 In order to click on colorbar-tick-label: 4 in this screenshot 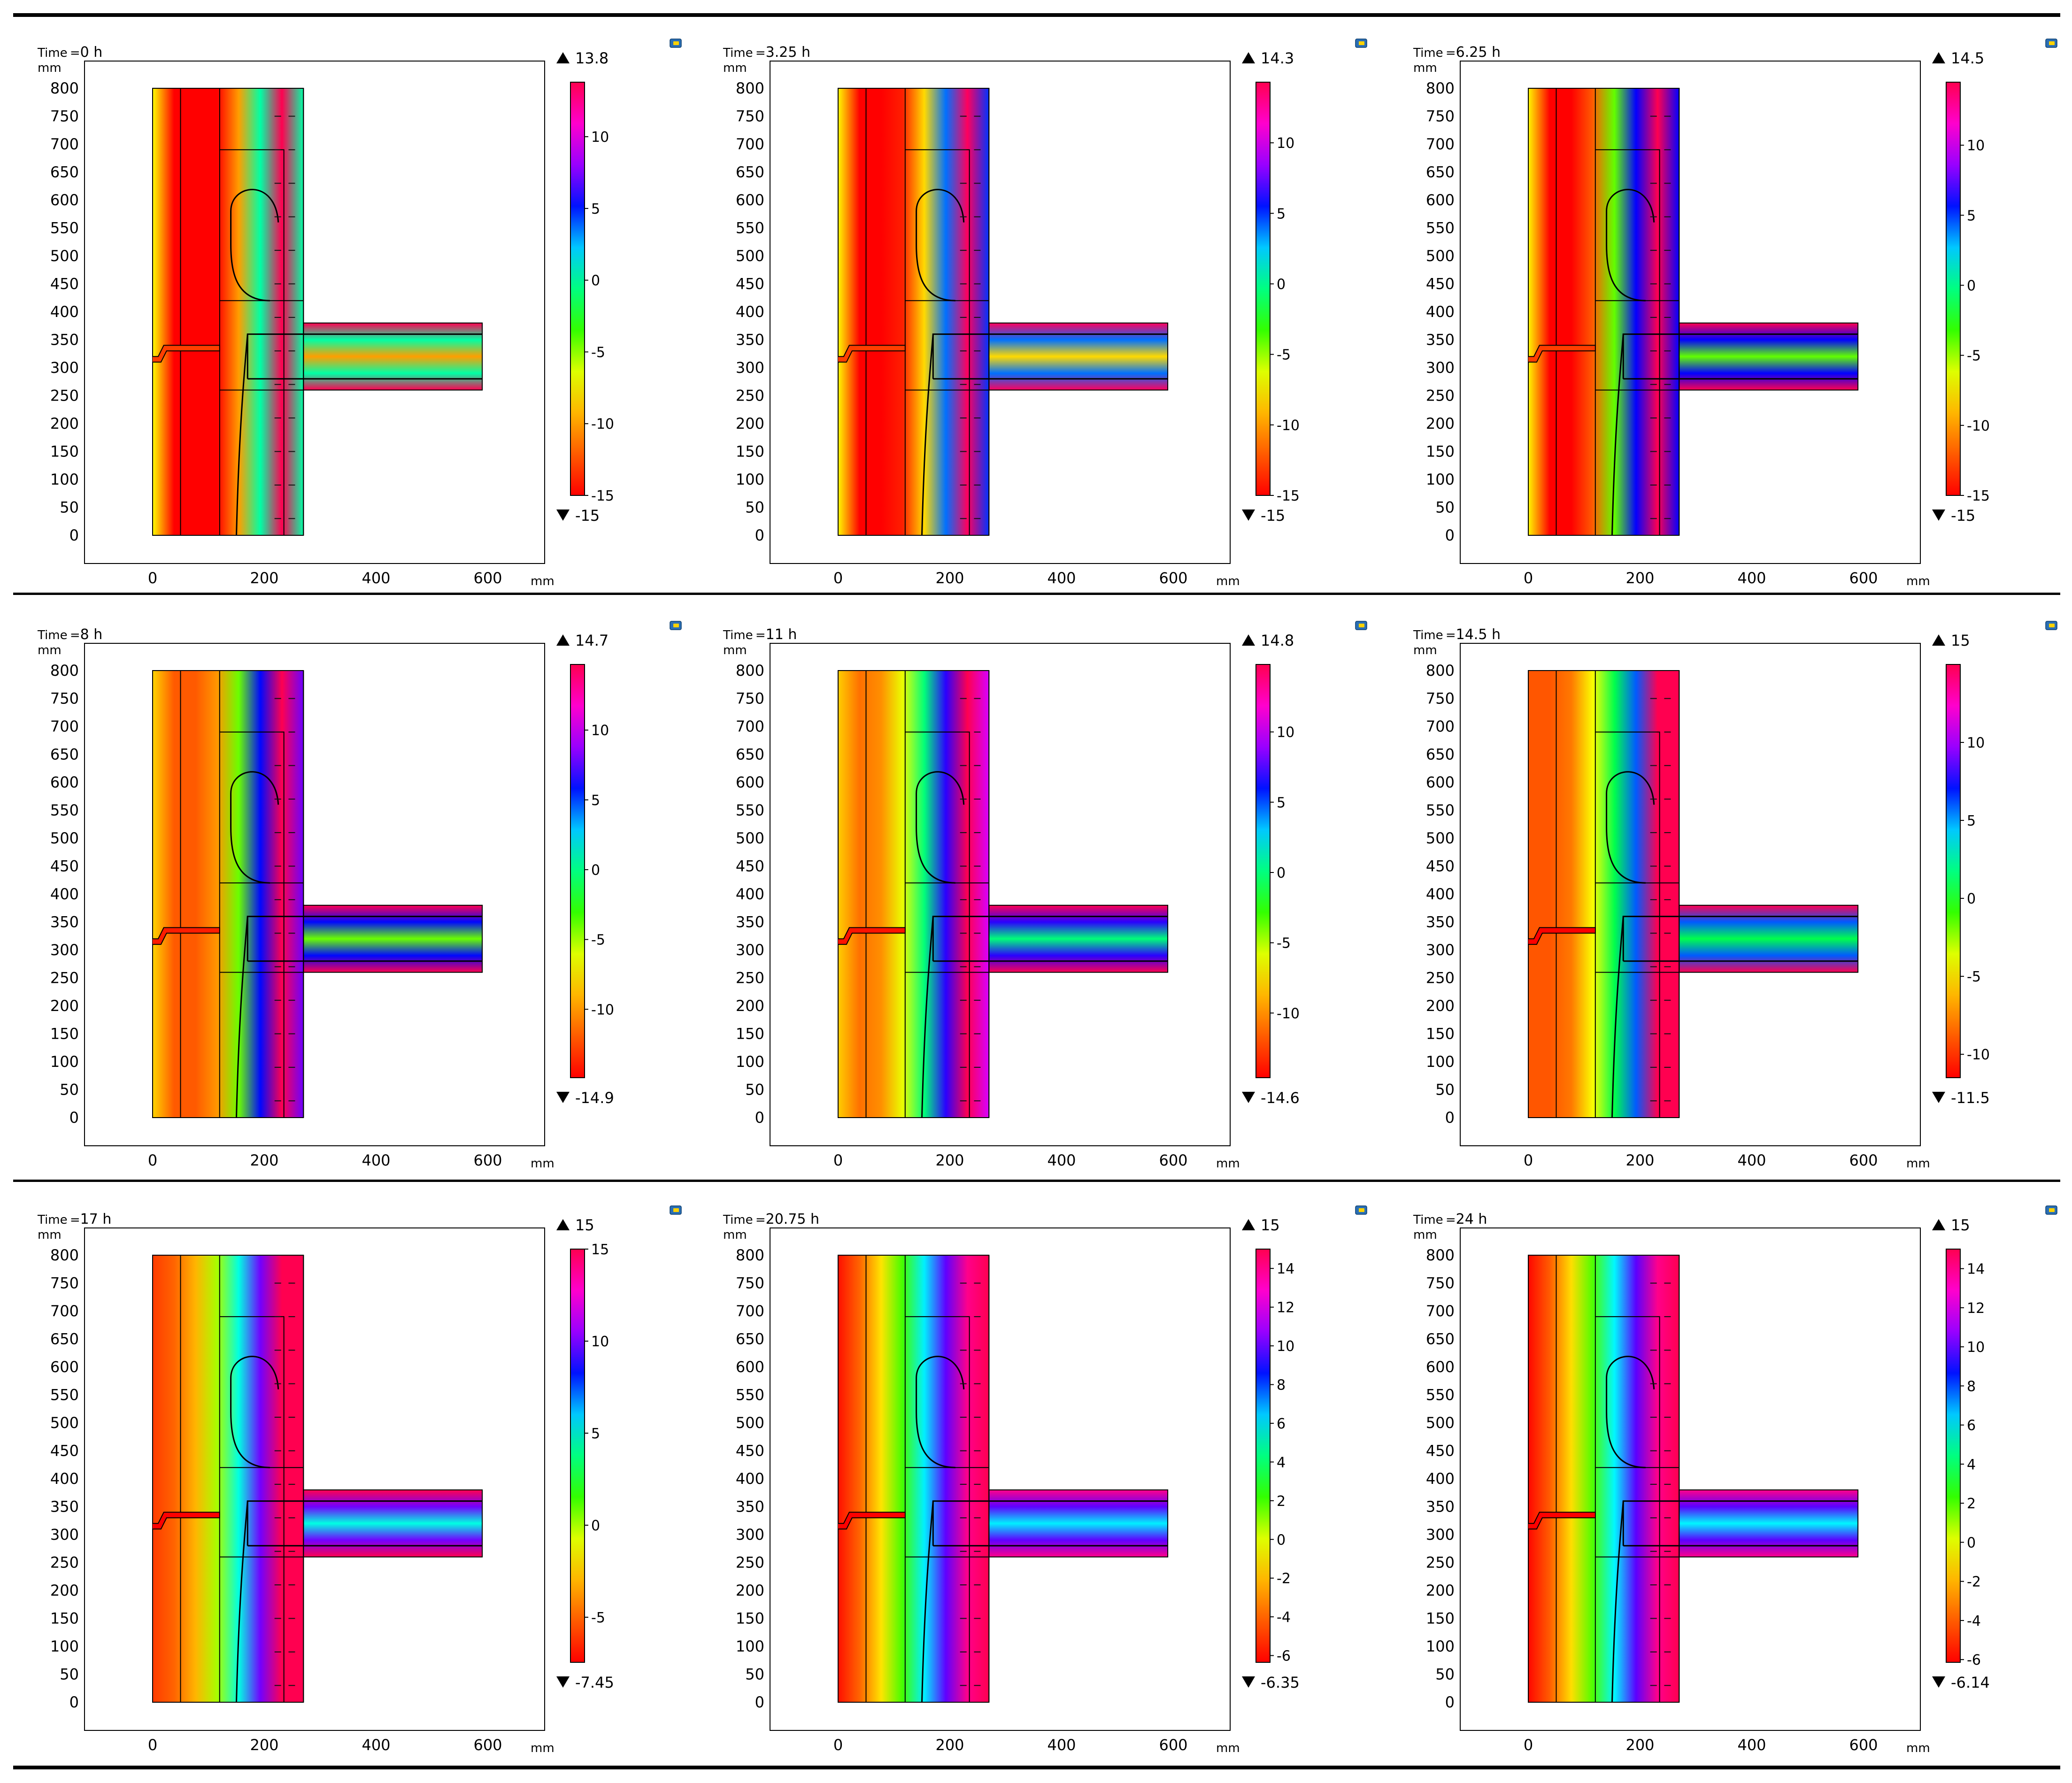, I will do `click(1281, 1462)`.